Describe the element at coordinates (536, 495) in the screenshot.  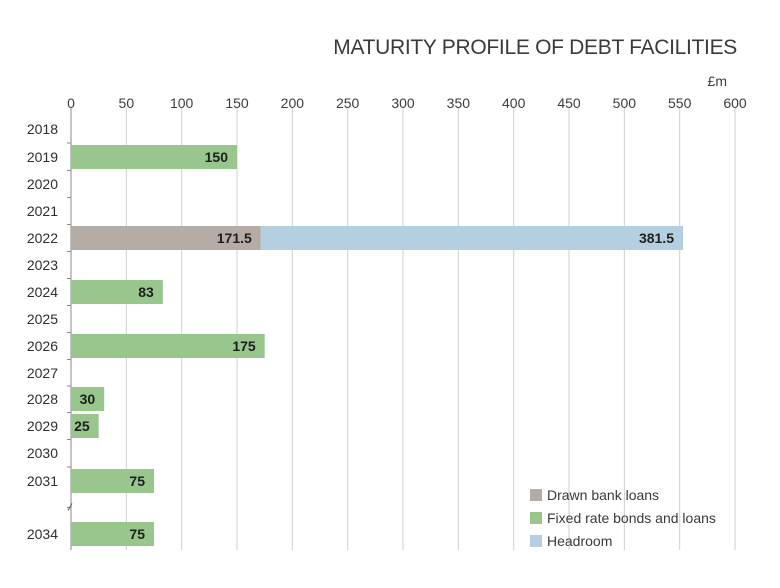
I see `legend-swatch-drawn-bank-loans` at that location.